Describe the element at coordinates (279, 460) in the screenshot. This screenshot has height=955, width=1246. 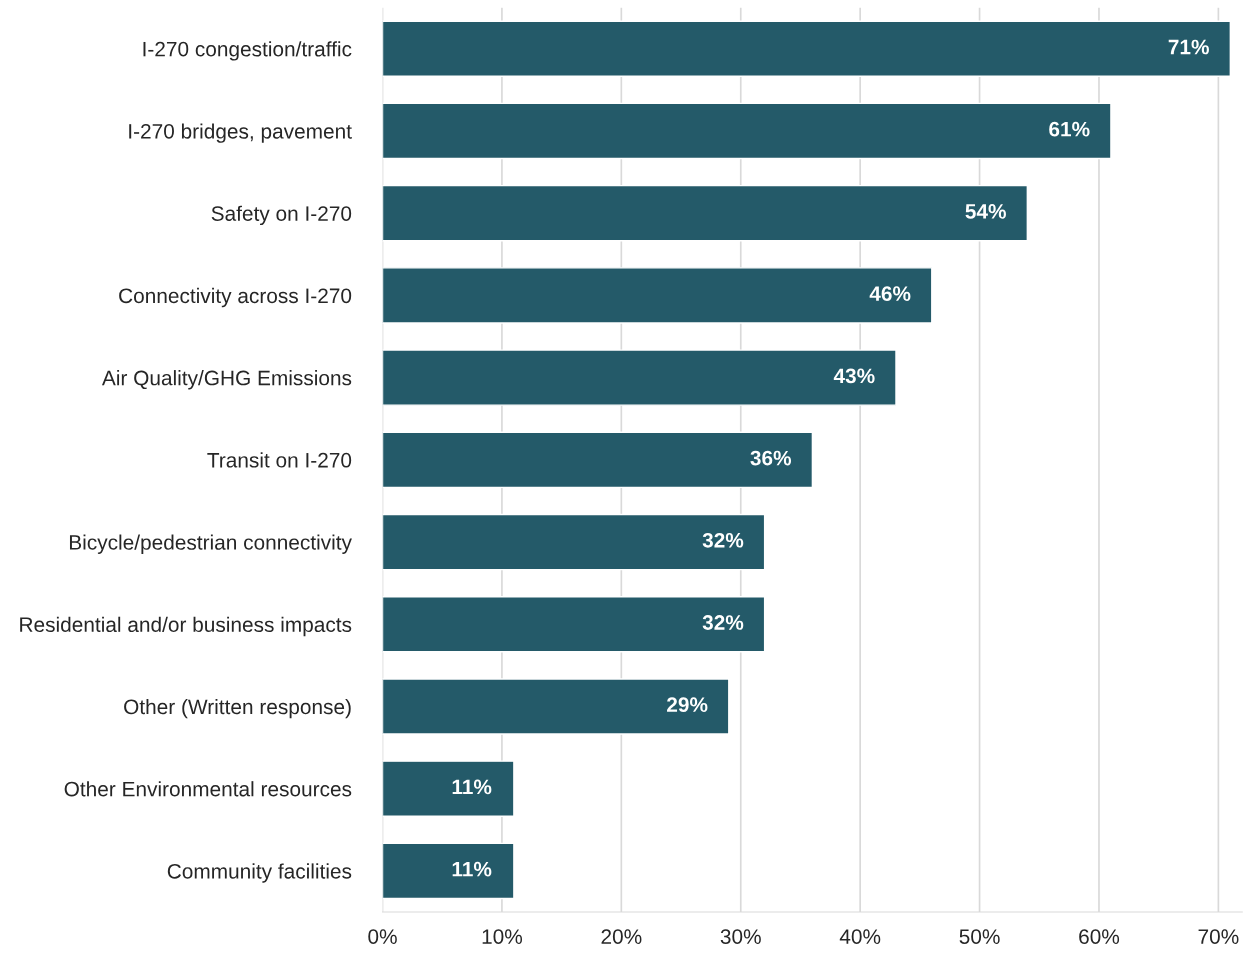
I see `y-tick-label: Transit on I-270` at that location.